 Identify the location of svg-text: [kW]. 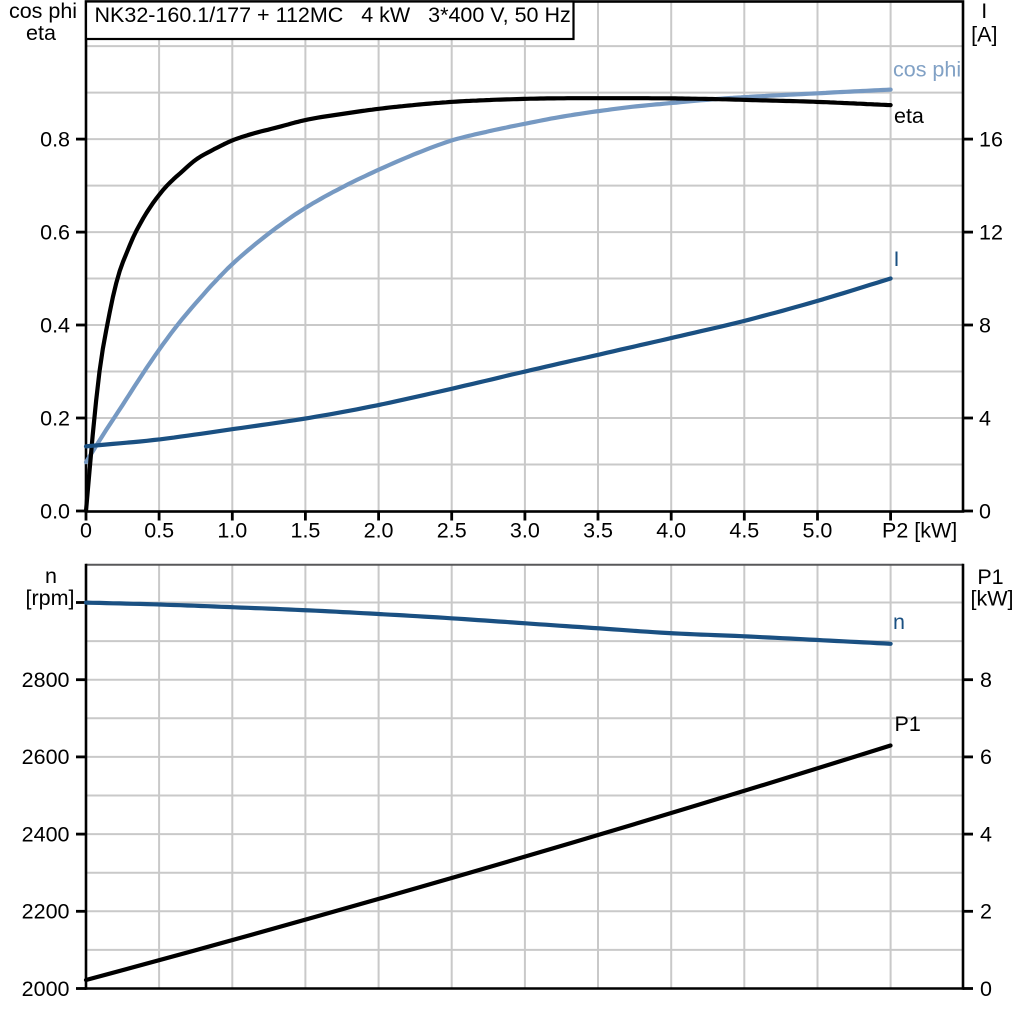
(992, 598).